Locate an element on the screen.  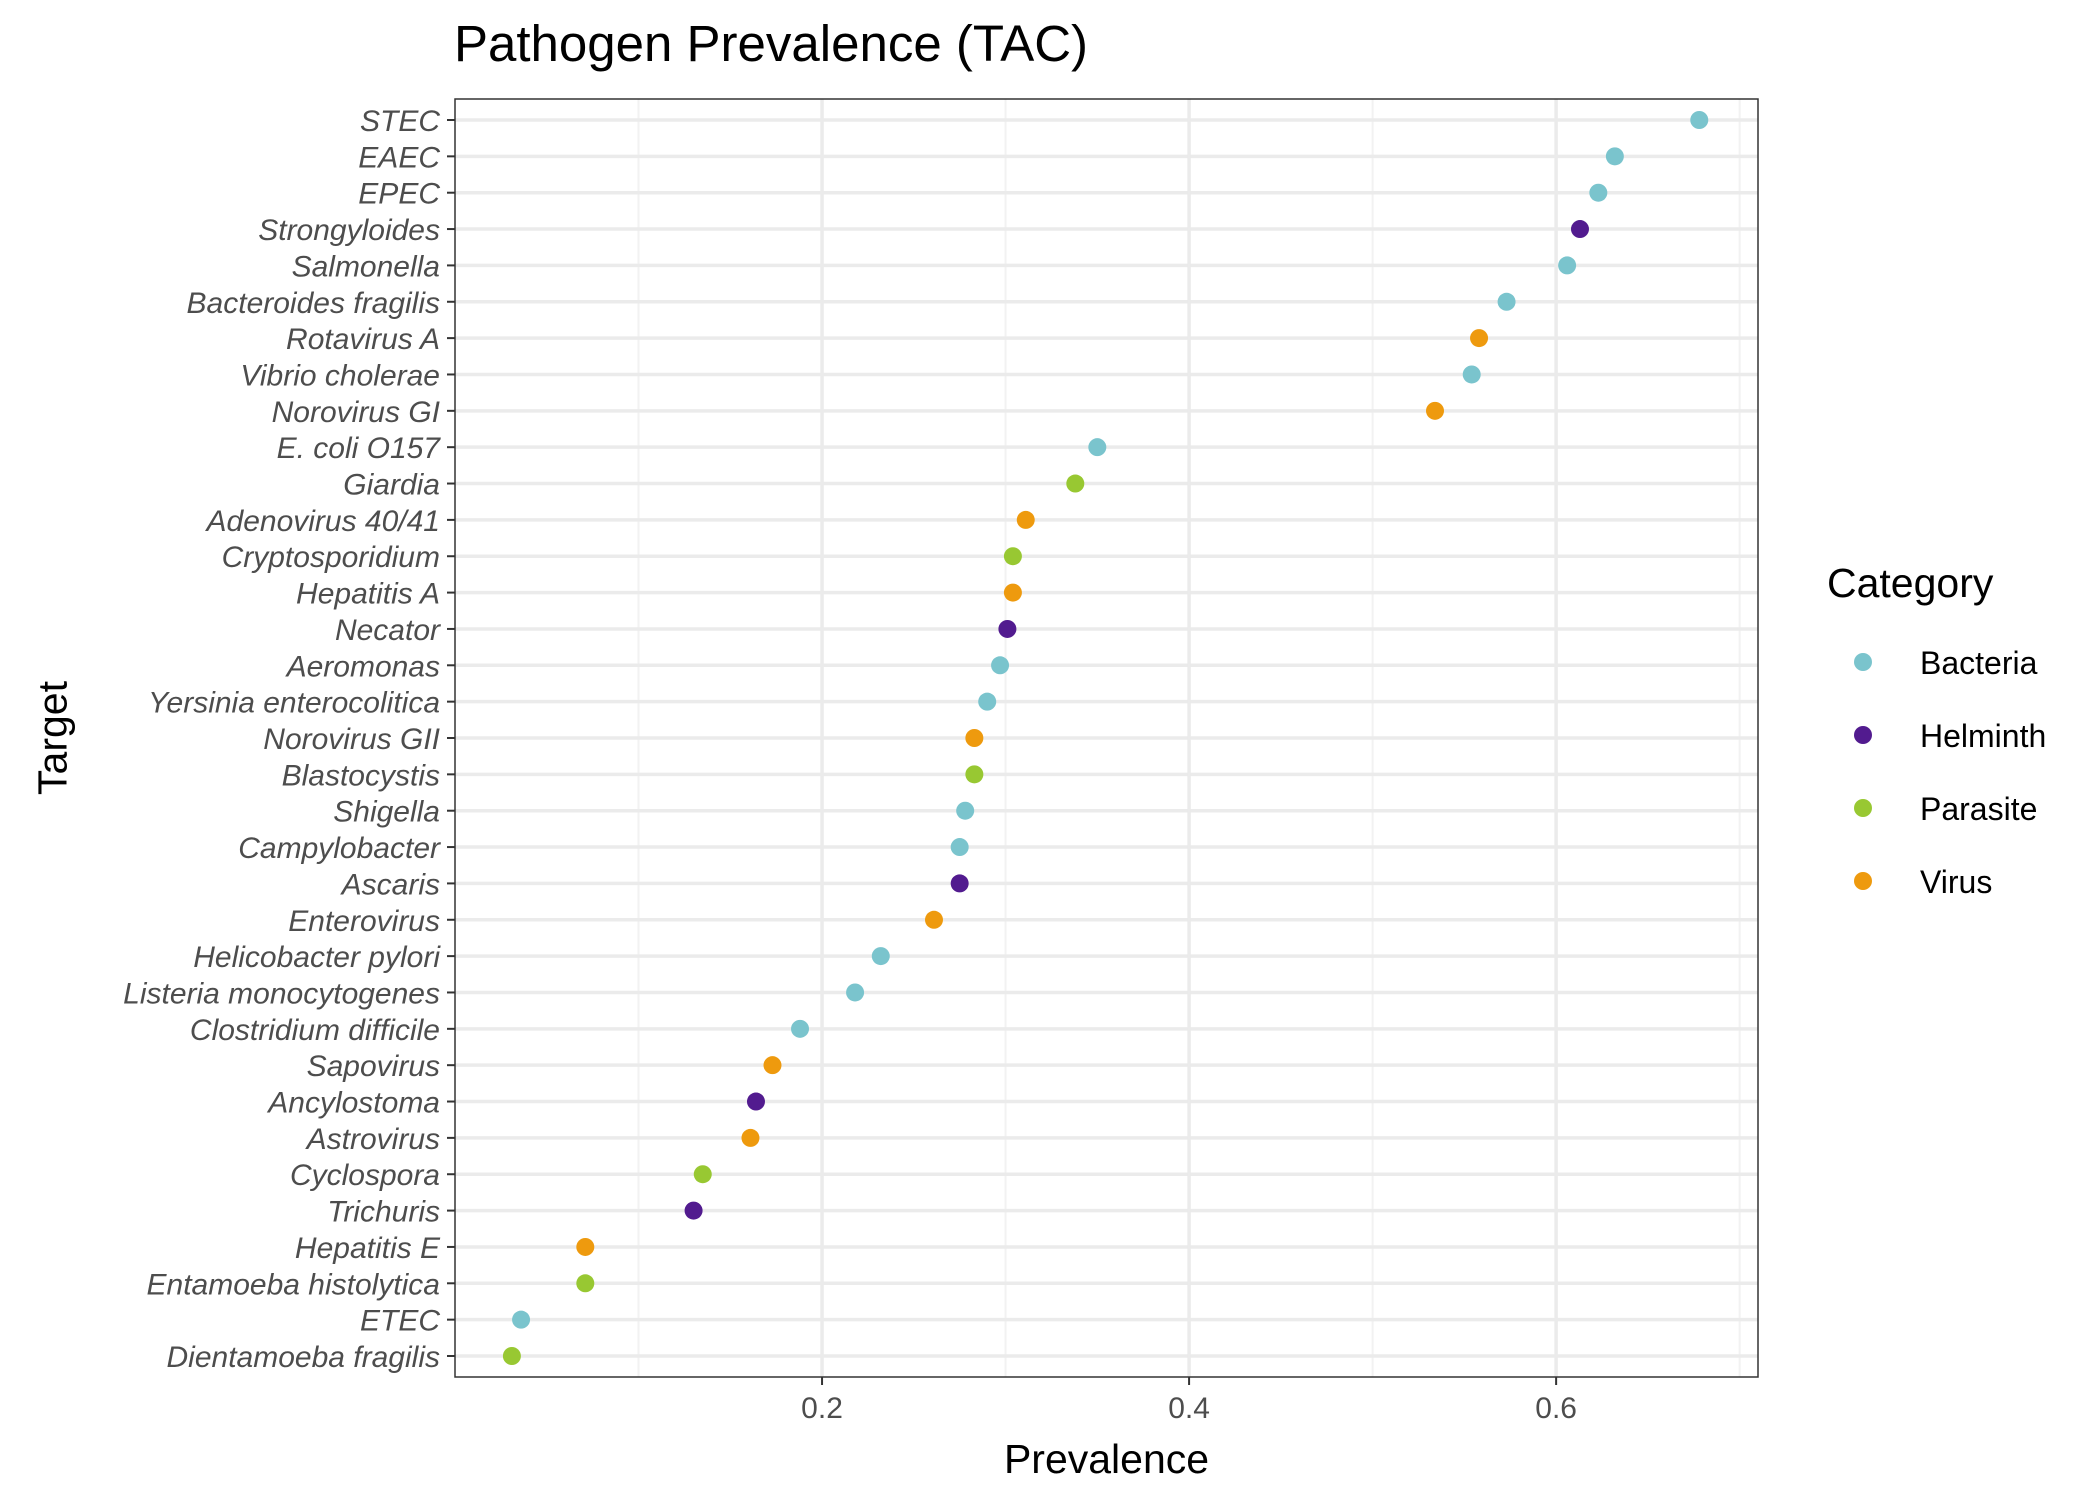
x-tick-label: 0.4 is located at coordinates (1189, 1408).